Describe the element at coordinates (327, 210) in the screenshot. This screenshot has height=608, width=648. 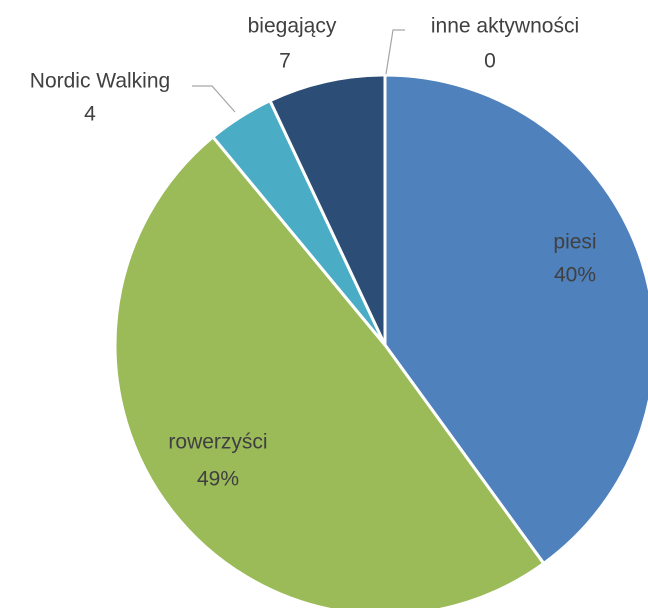
I see `pie-slice` at that location.